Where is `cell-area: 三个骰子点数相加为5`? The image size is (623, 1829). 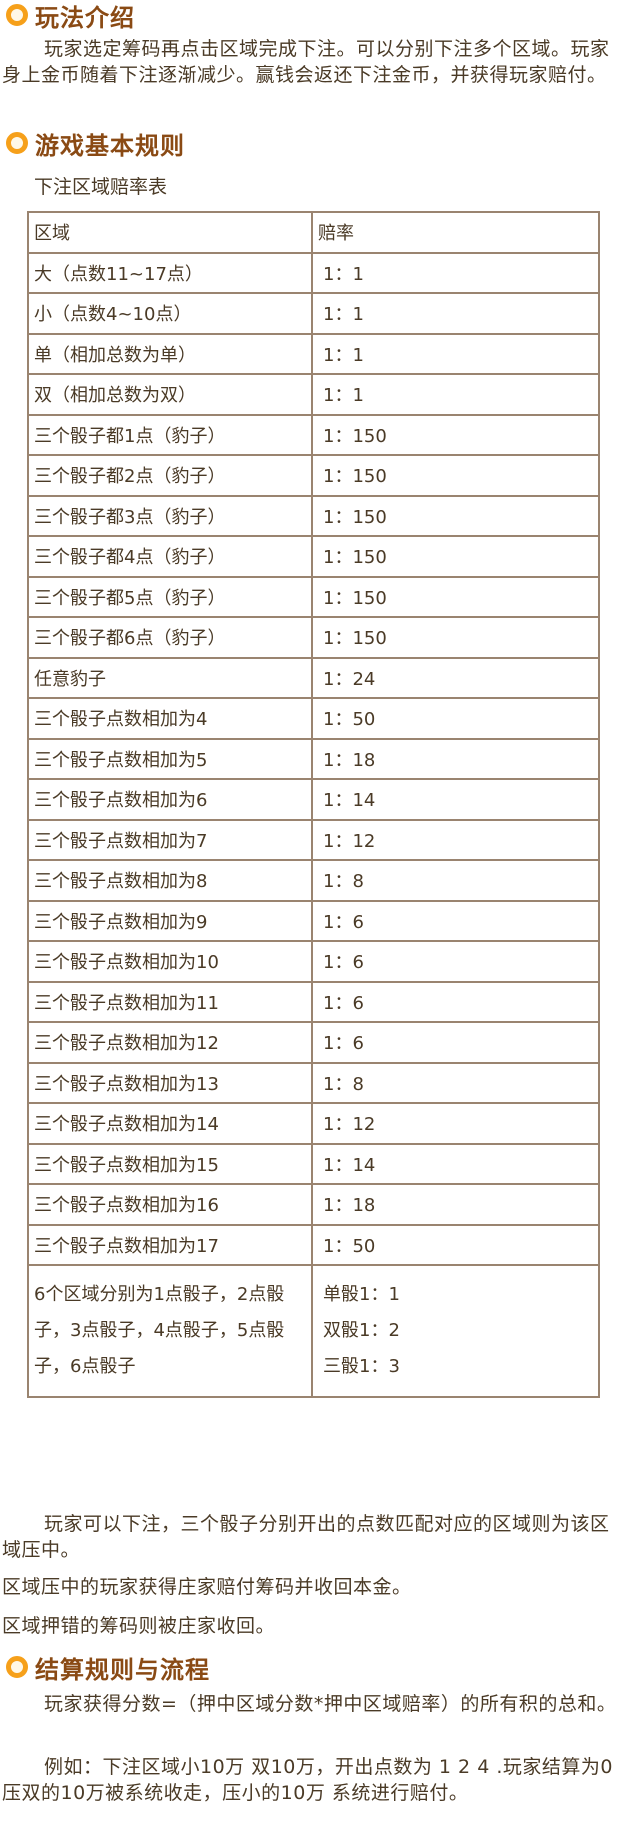
cell-area: 三个骰子点数相加为5 is located at coordinates (170, 758).